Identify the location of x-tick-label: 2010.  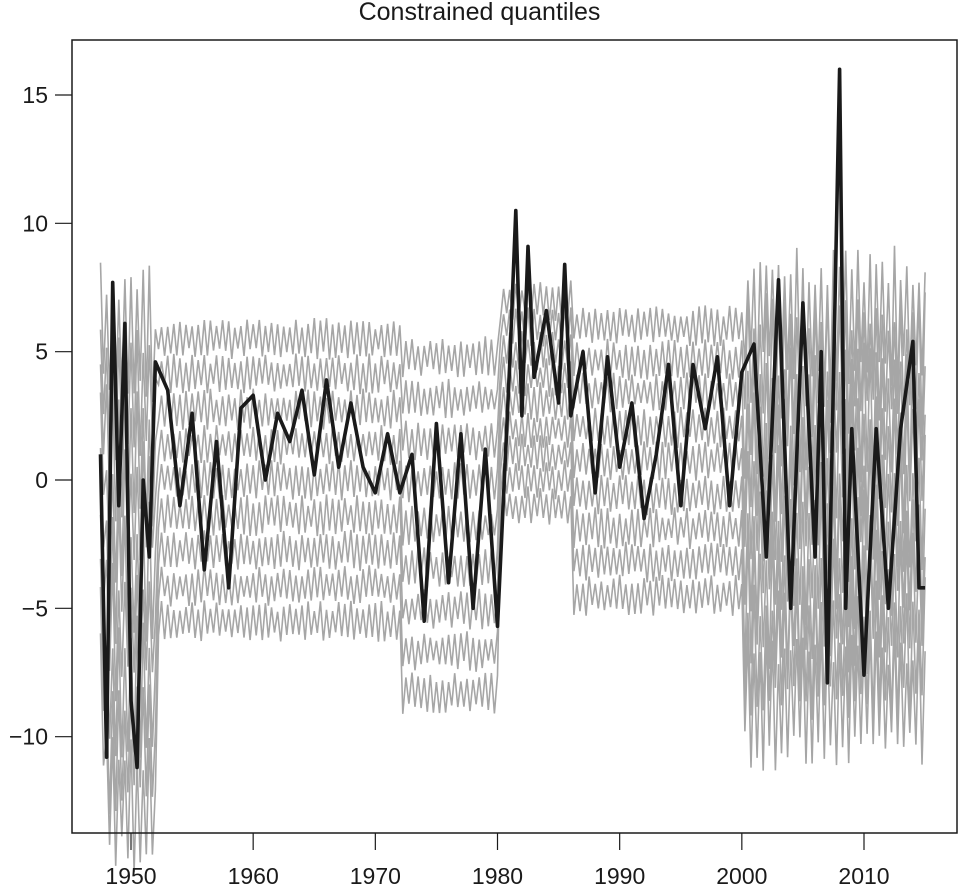
(863, 876).